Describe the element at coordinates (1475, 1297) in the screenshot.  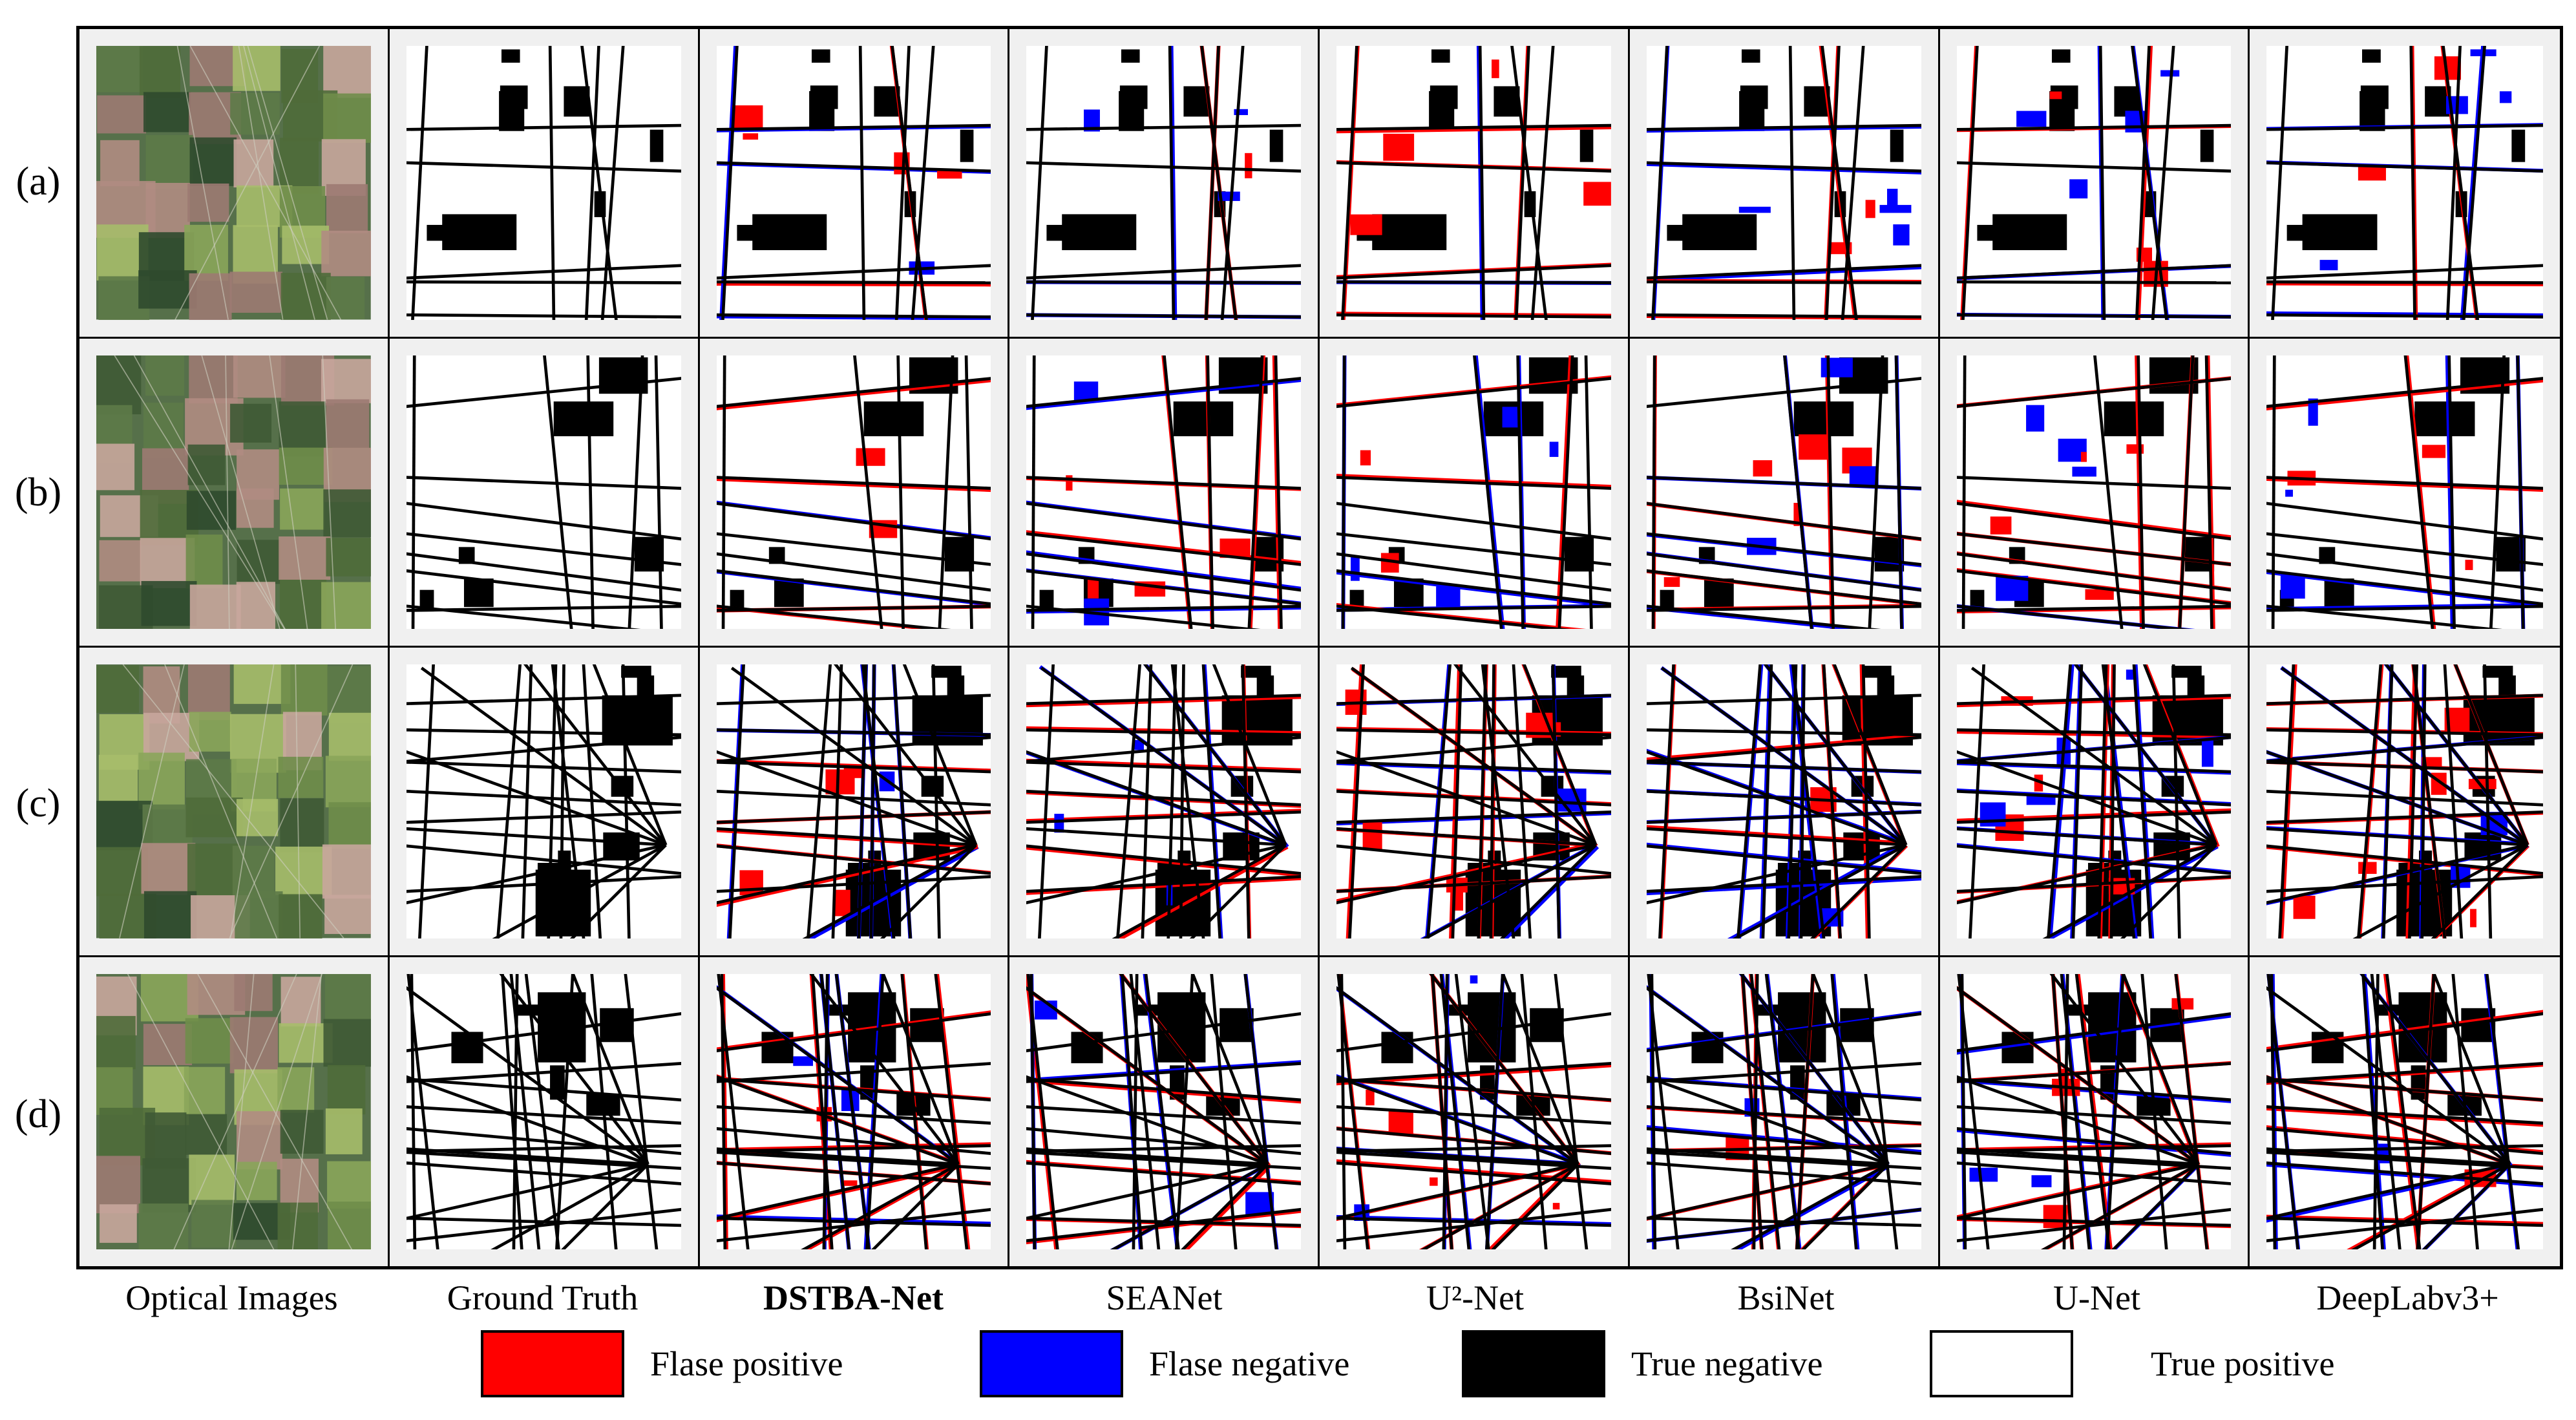
I see `column-label: U²-Net` at that location.